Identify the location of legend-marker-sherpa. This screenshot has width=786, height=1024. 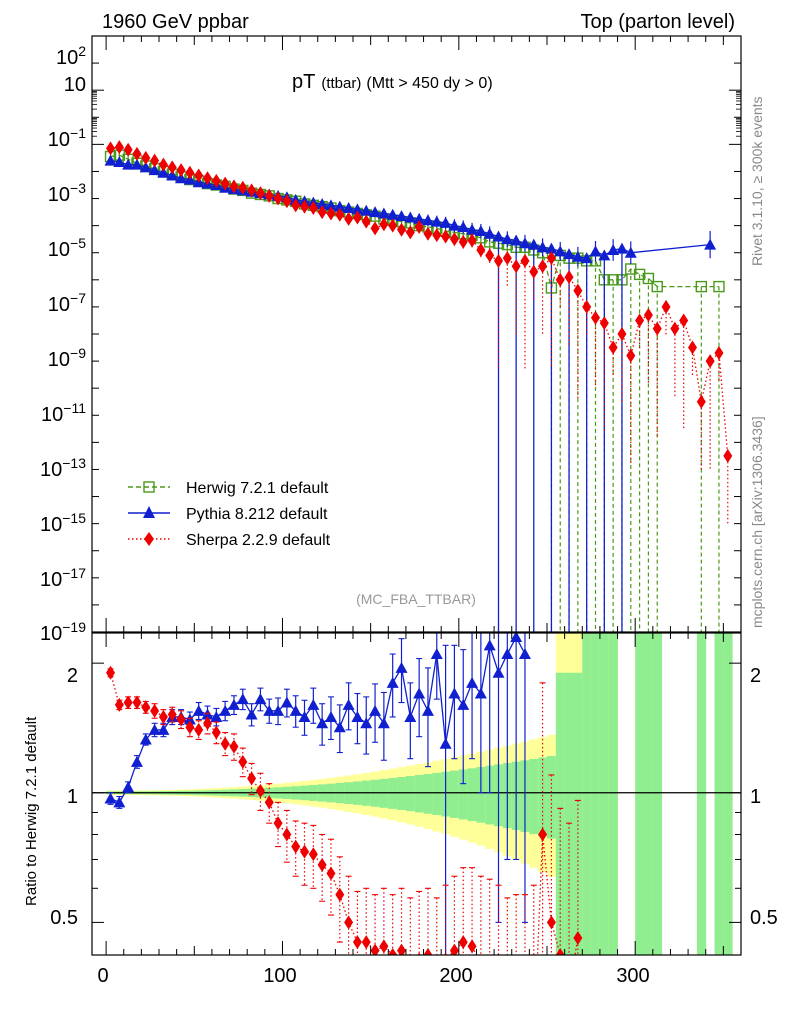
(149, 539).